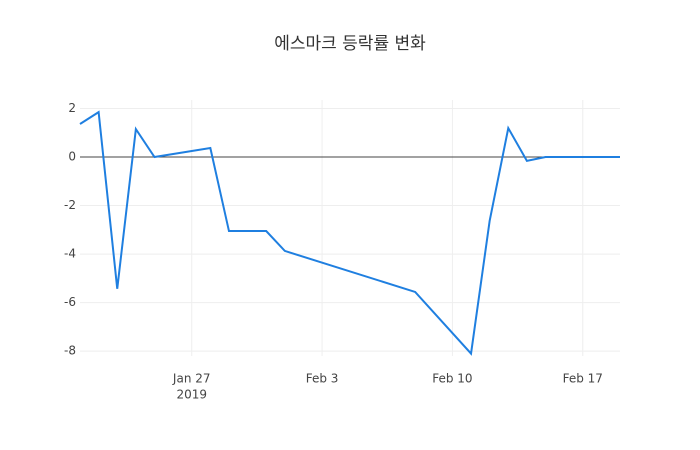 The height and width of the screenshot is (450, 700). I want to click on y-tick-label: -2, so click(70, 205).